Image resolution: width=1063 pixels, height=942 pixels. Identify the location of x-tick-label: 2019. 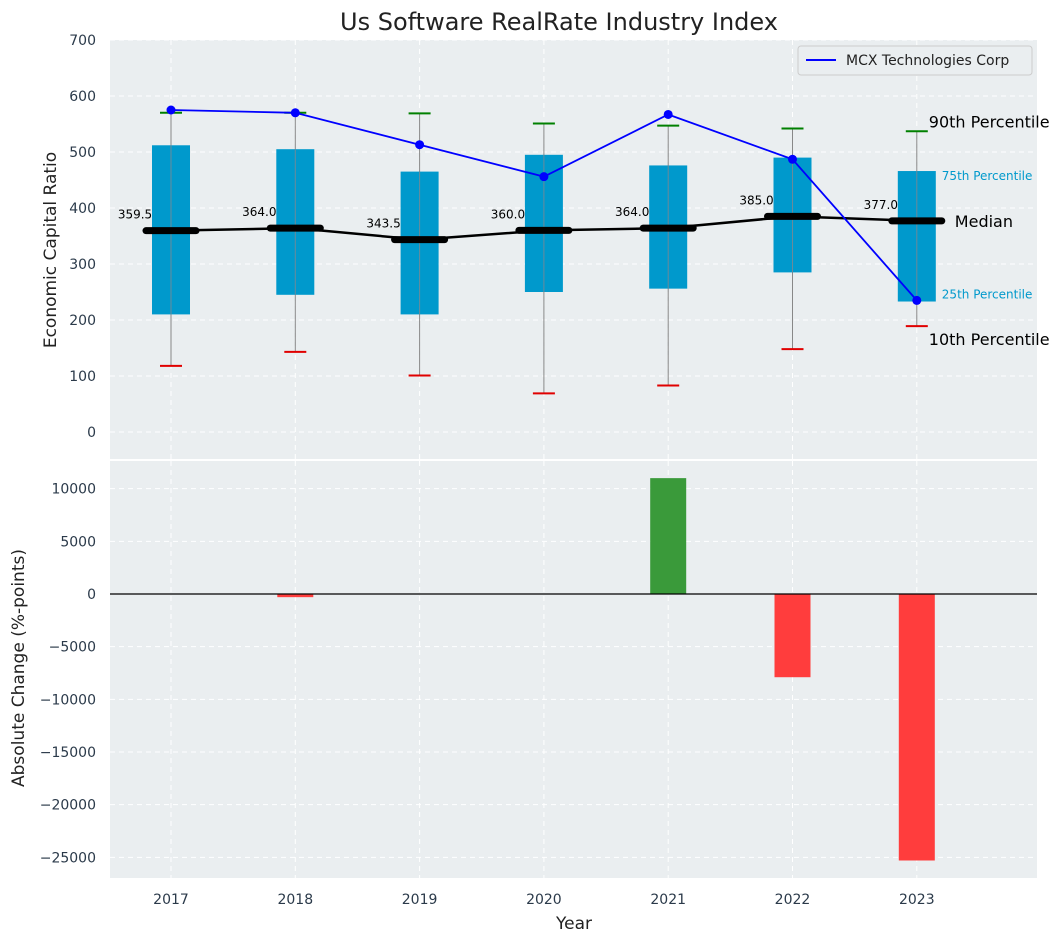
(420, 900).